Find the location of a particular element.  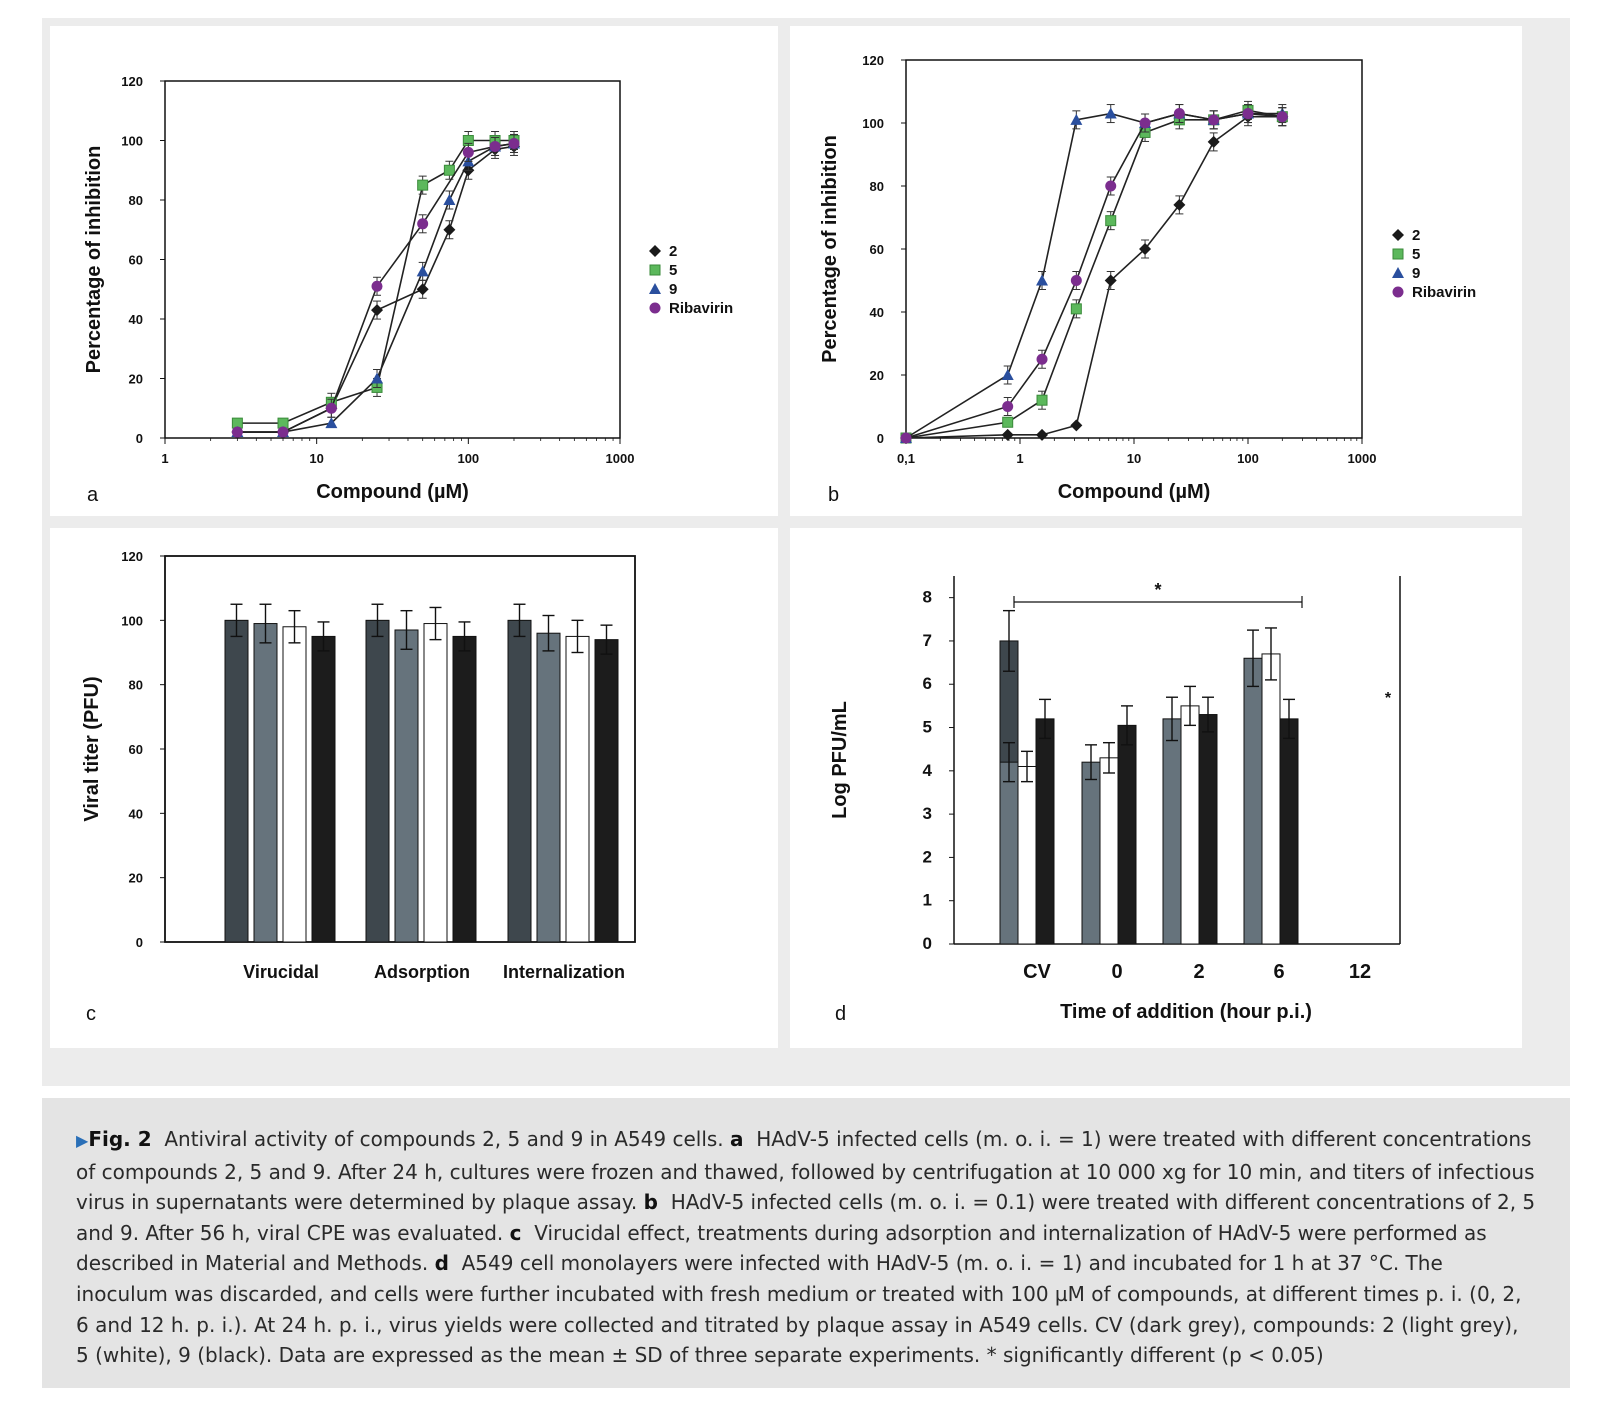

y-tick-label: 4 is located at coordinates (928, 770).